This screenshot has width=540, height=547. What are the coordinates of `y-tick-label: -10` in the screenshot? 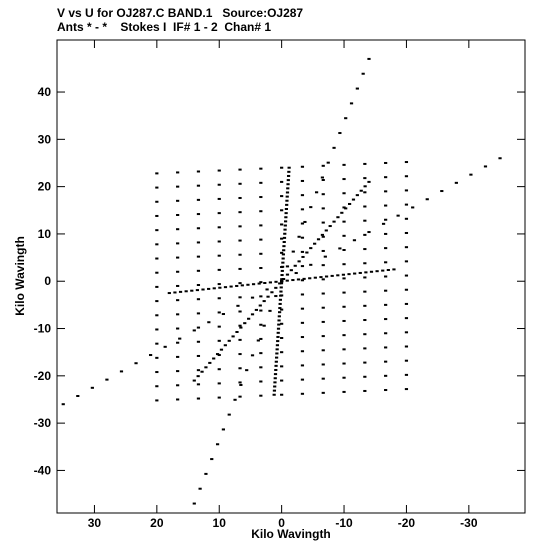 It's located at (43, 329).